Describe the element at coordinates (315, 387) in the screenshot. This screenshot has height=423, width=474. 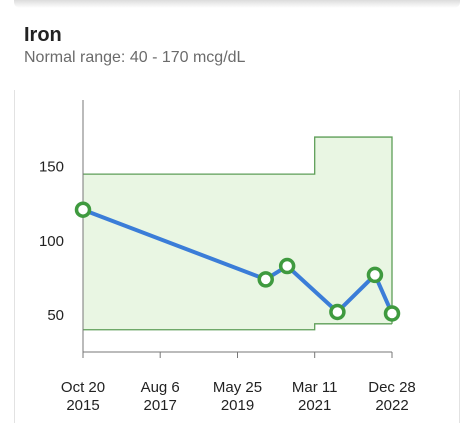
I see `x-tick-label: Mar 11` at that location.